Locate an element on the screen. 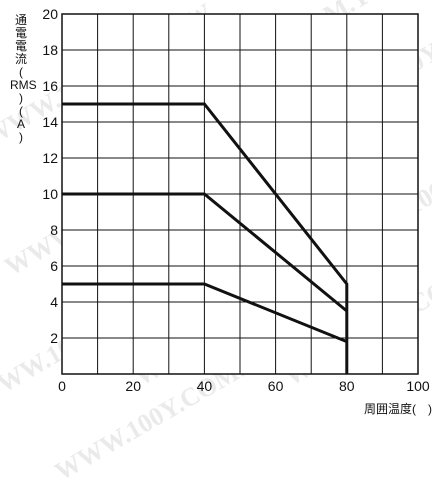  x-tick-label: 20 is located at coordinates (133, 386).